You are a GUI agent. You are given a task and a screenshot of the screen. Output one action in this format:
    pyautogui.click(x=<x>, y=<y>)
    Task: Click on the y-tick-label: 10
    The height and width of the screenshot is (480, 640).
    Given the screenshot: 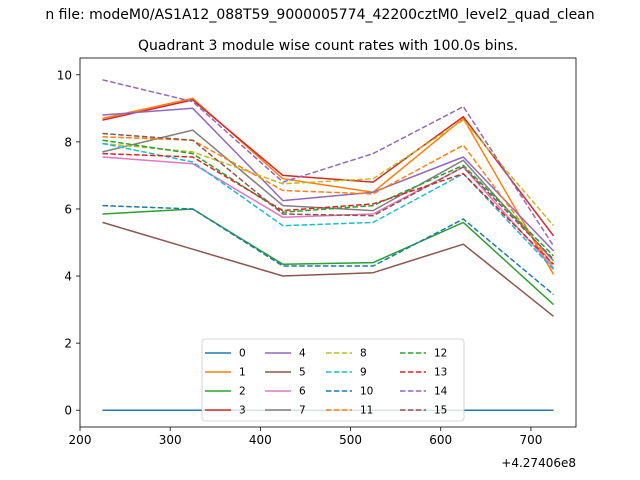 What is the action you would take?
    pyautogui.click(x=64, y=75)
    